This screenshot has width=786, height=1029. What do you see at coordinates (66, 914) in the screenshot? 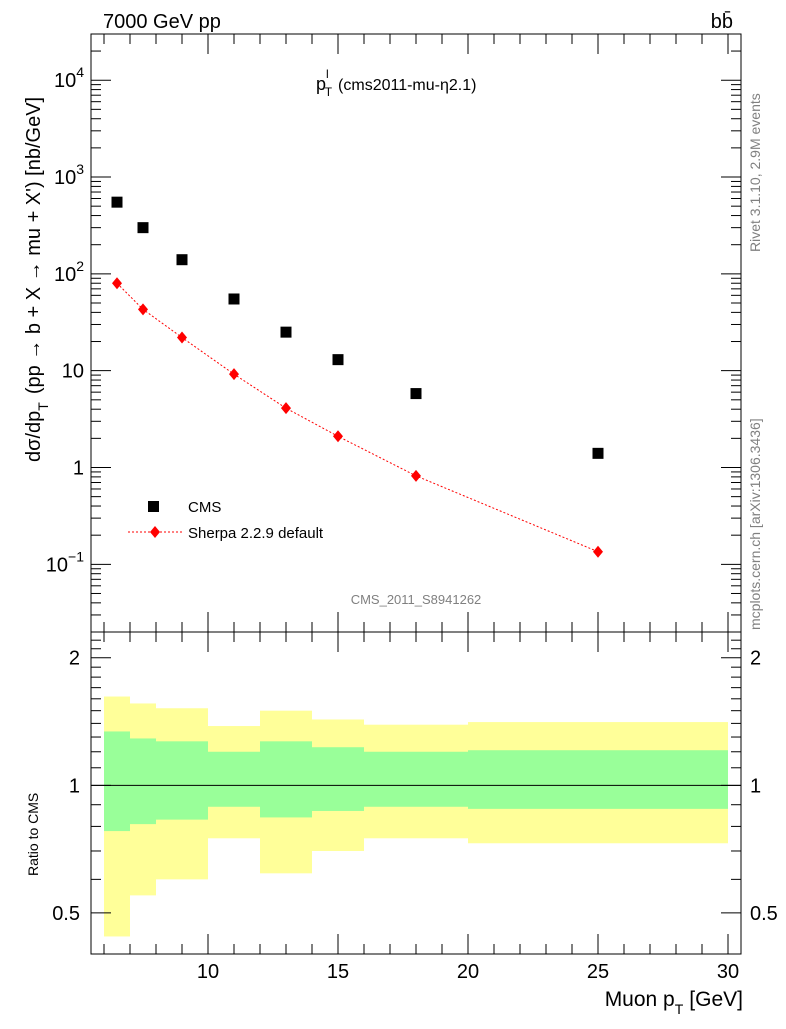
I see `ratio-tick-label-left: 0.5` at bounding box center [66, 914].